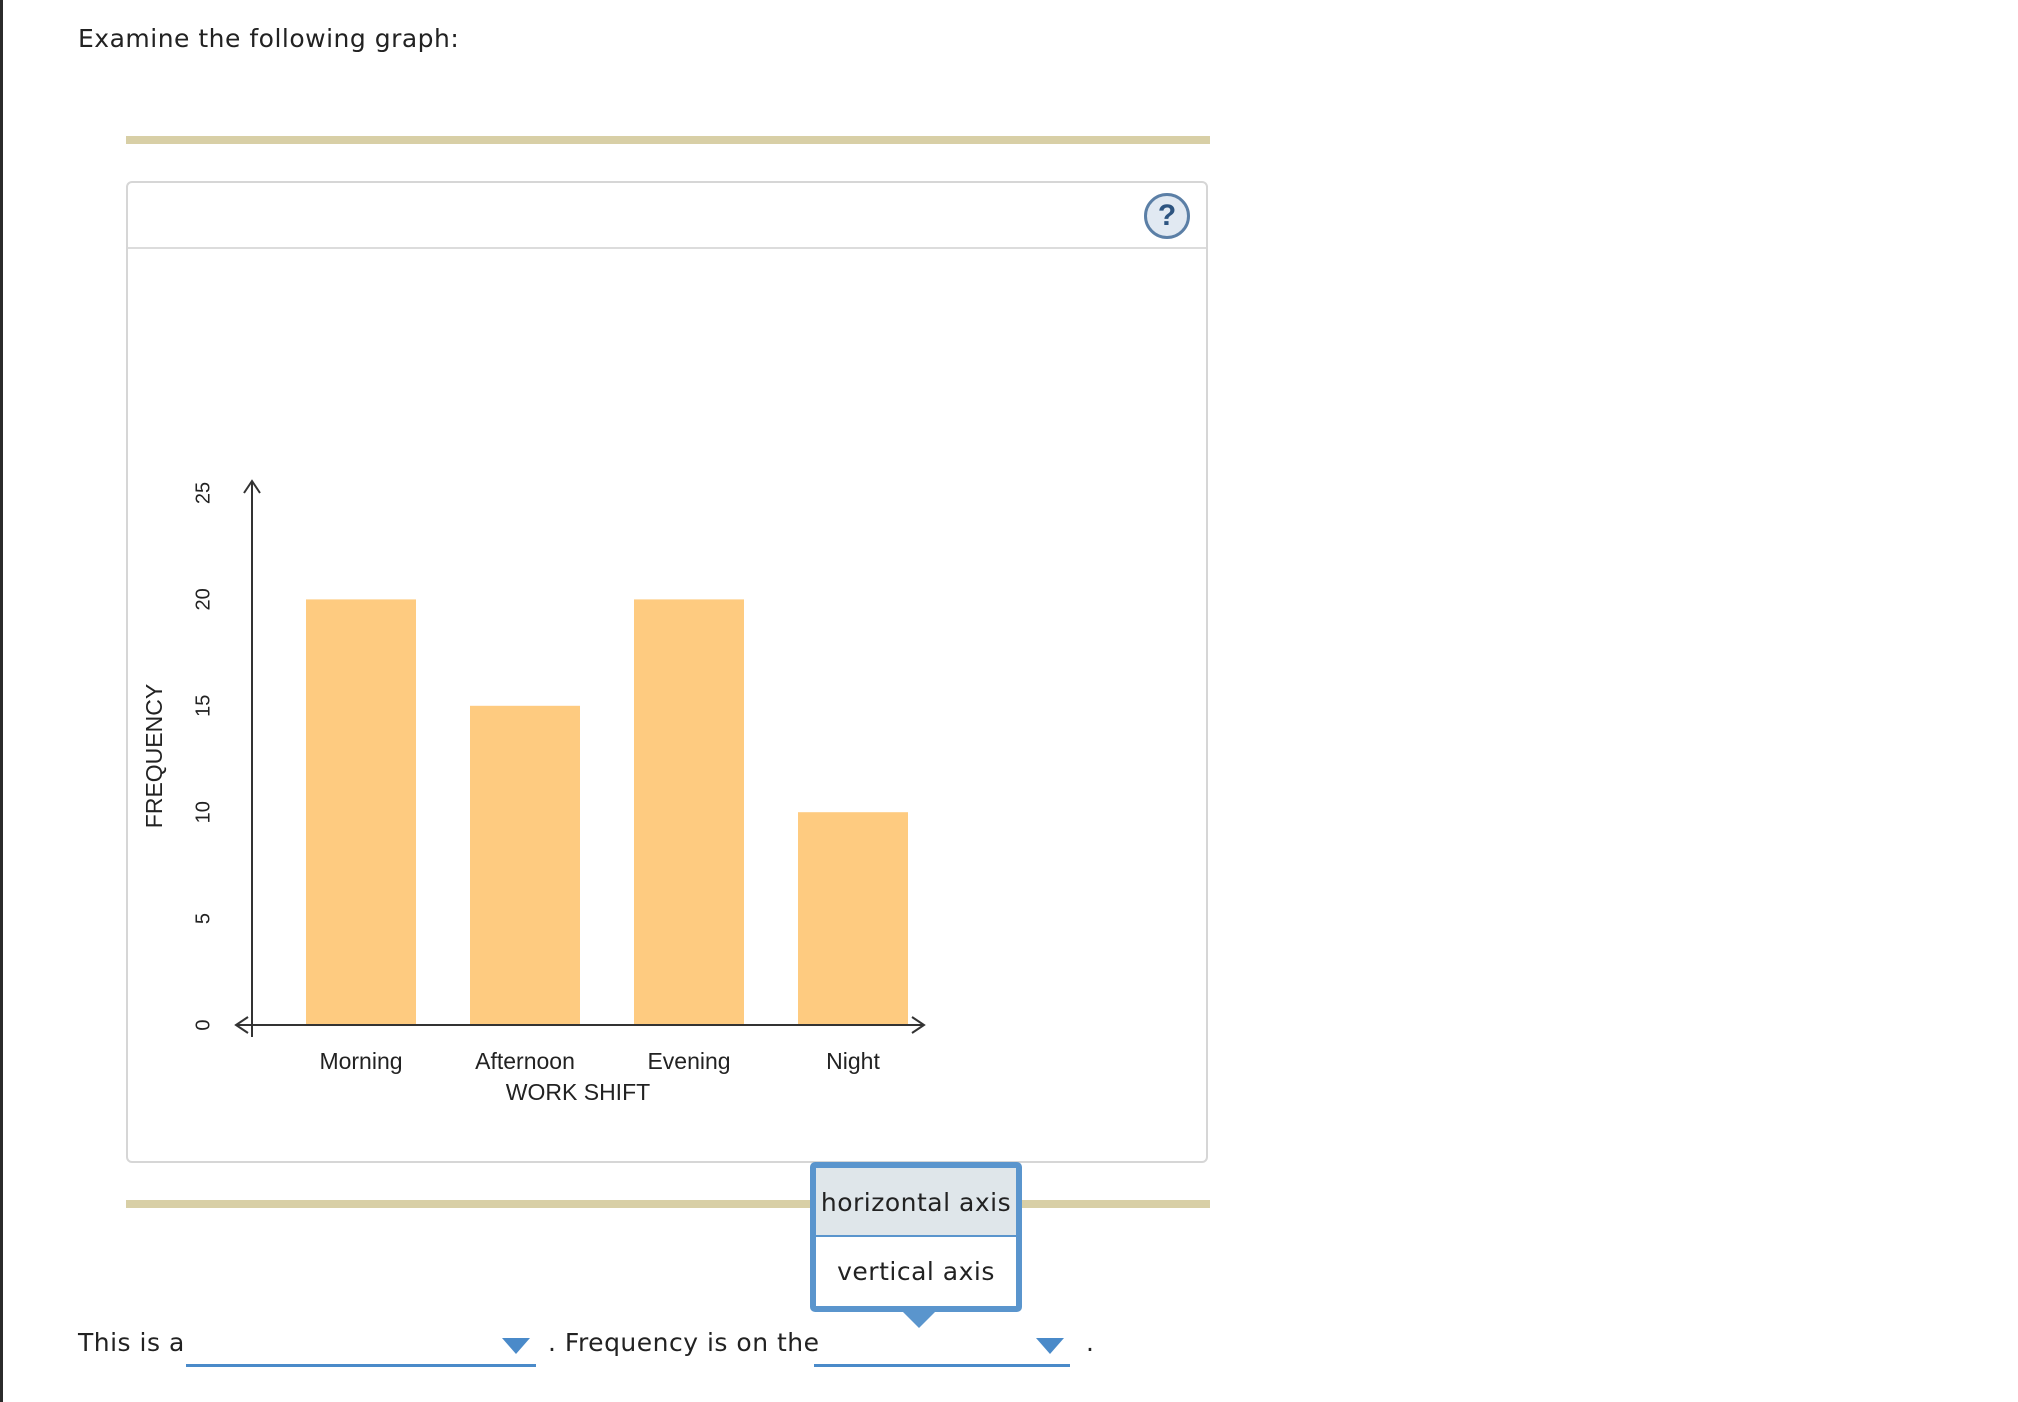 The image size is (2018, 1402). What do you see at coordinates (252, 486) in the screenshot?
I see `y-axis-arrow` at bounding box center [252, 486].